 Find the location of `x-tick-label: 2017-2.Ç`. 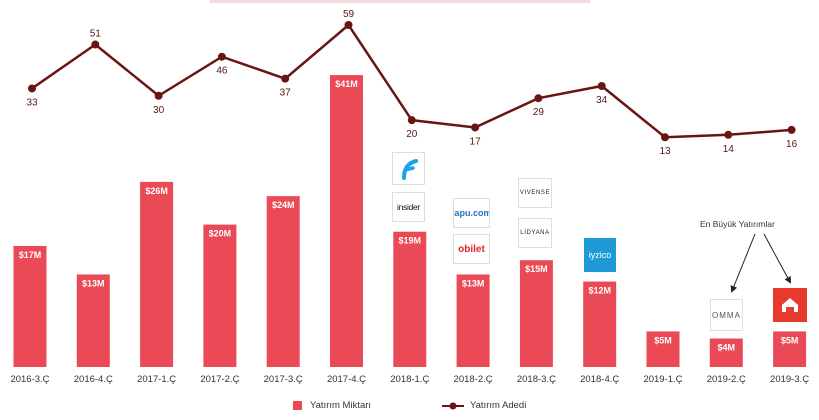

x-tick-label: 2017-2.Ç is located at coordinates (219, 379).